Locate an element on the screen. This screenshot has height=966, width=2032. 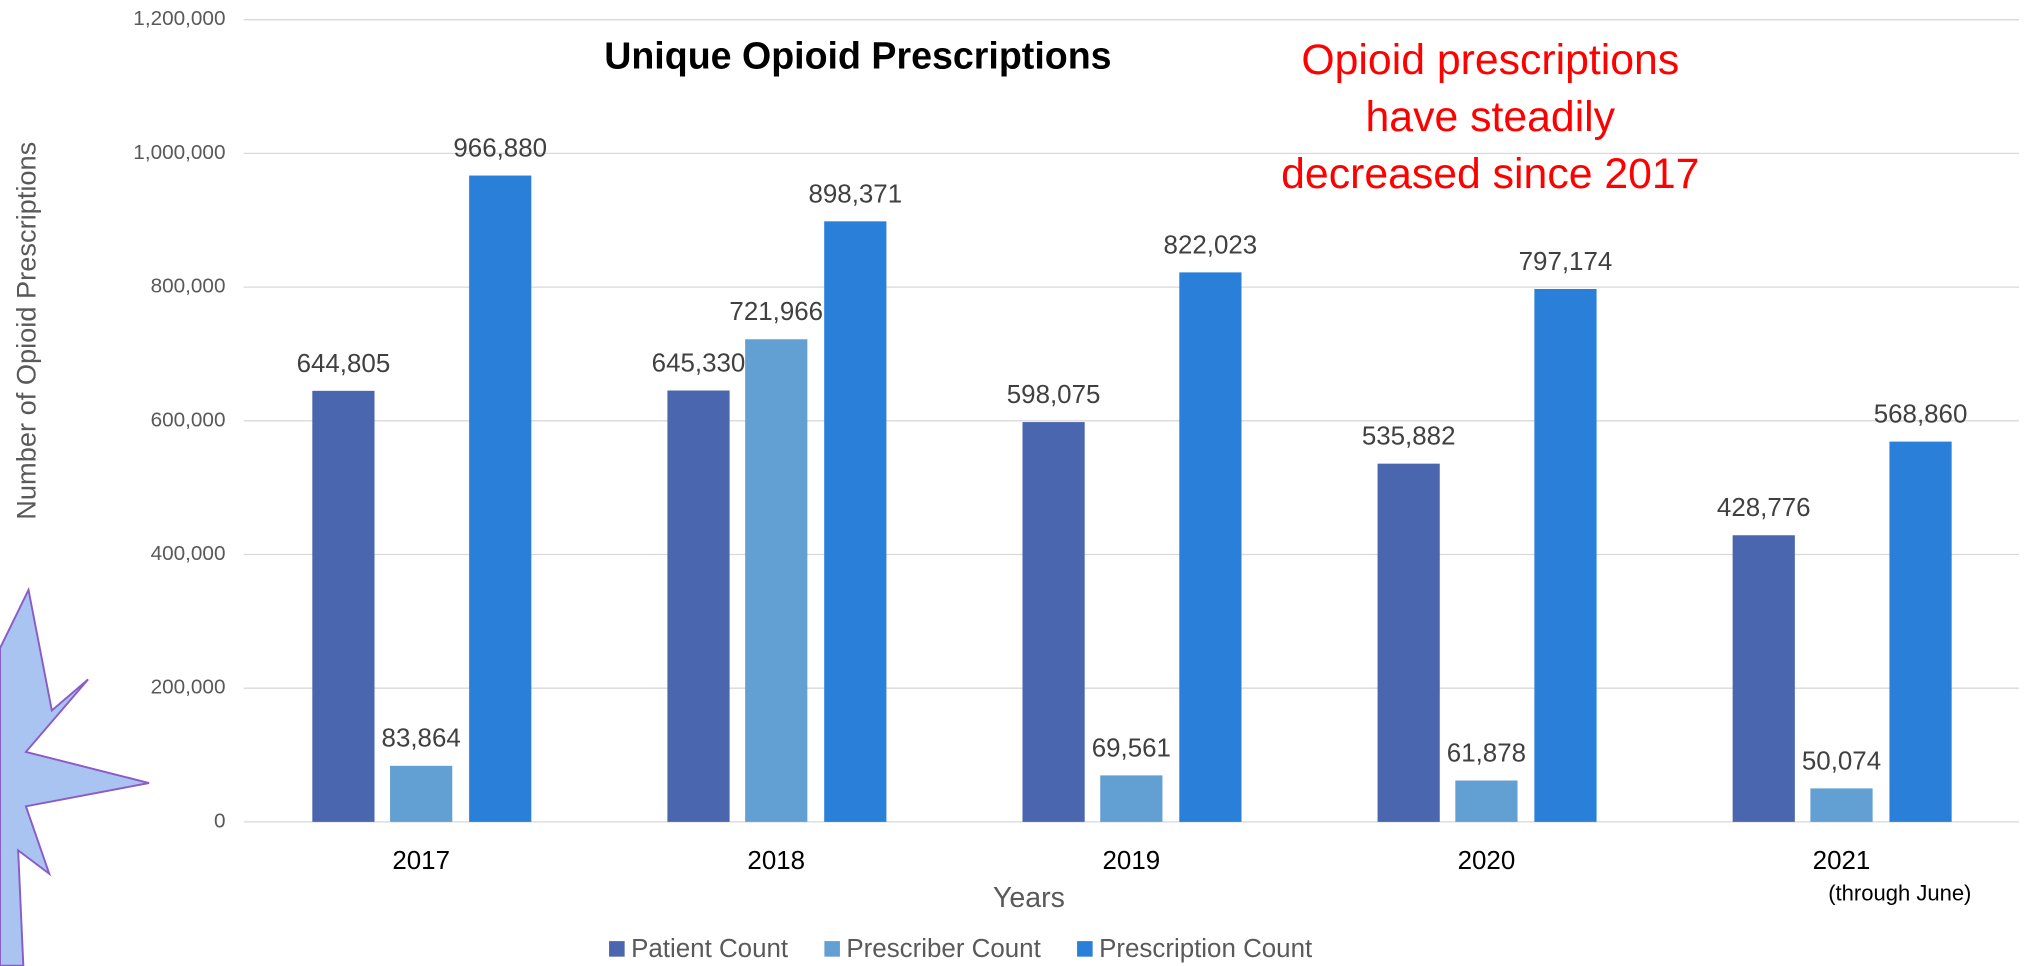
data-label: 568,860 is located at coordinates (1921, 415).